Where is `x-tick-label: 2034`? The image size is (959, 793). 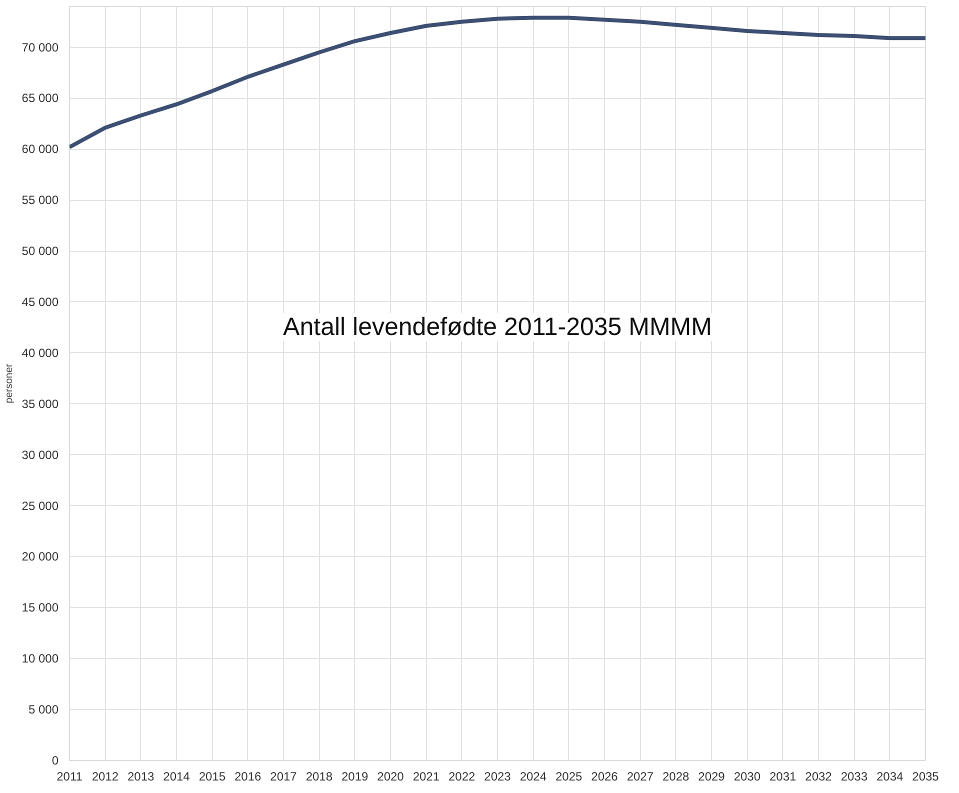
x-tick-label: 2034 is located at coordinates (890, 777).